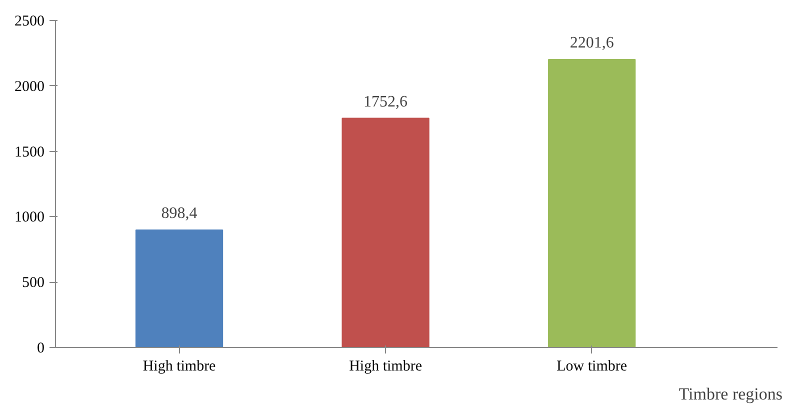 The height and width of the screenshot is (408, 787). I want to click on y-tick-label: 2000, so click(29, 86).